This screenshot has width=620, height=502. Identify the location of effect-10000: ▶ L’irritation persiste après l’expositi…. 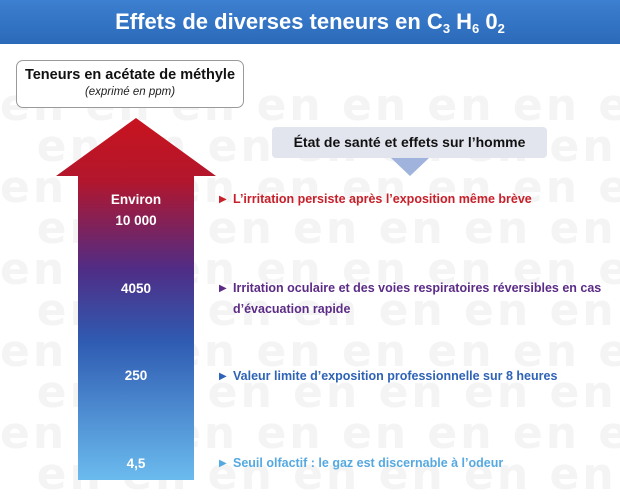
(414, 199).